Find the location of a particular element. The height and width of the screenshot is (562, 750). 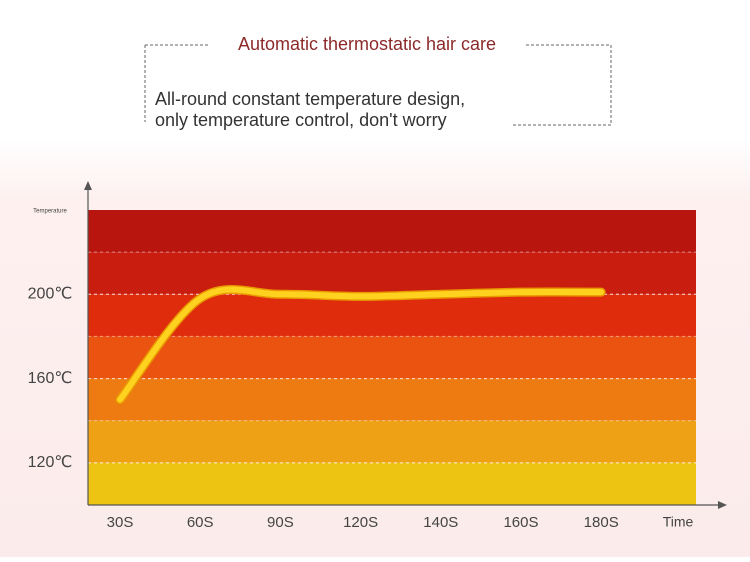

subtitle: only temperature control, don't worry is located at coordinates (301, 120).